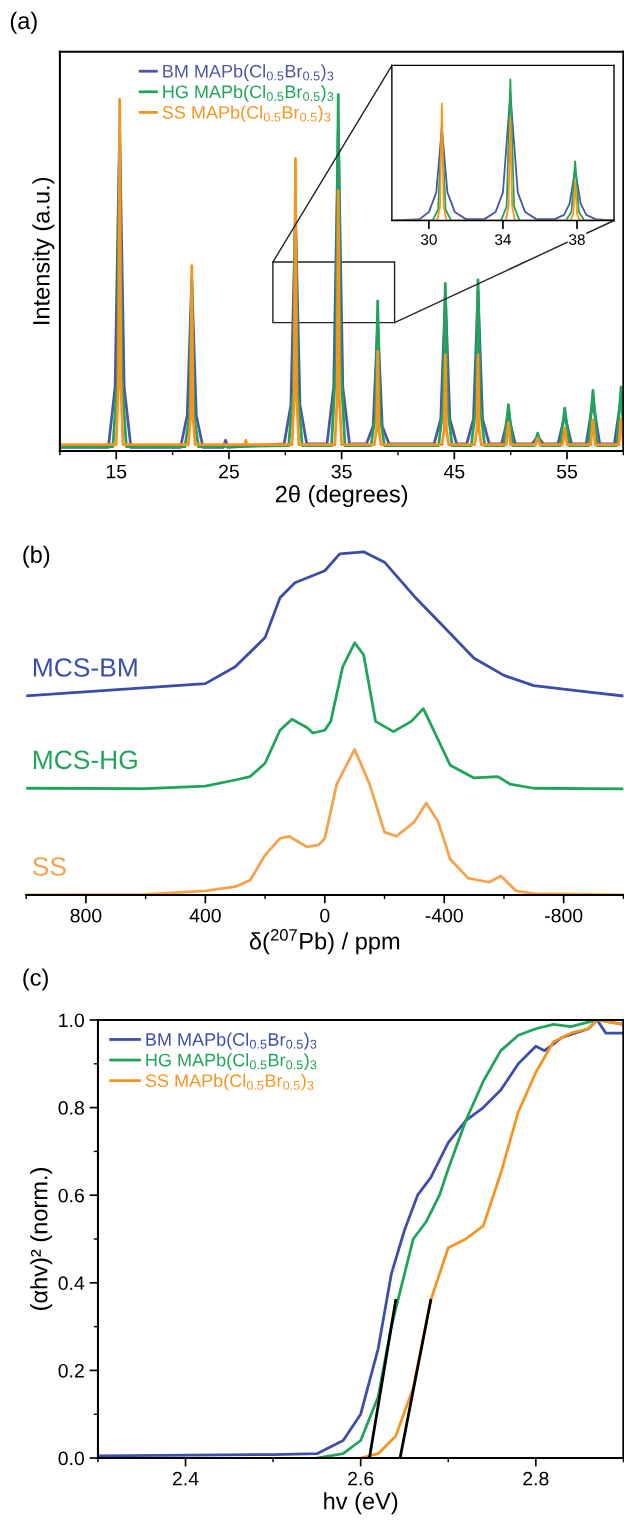  What do you see at coordinates (503, 239) in the screenshot?
I see `x-tick-label: 34` at bounding box center [503, 239].